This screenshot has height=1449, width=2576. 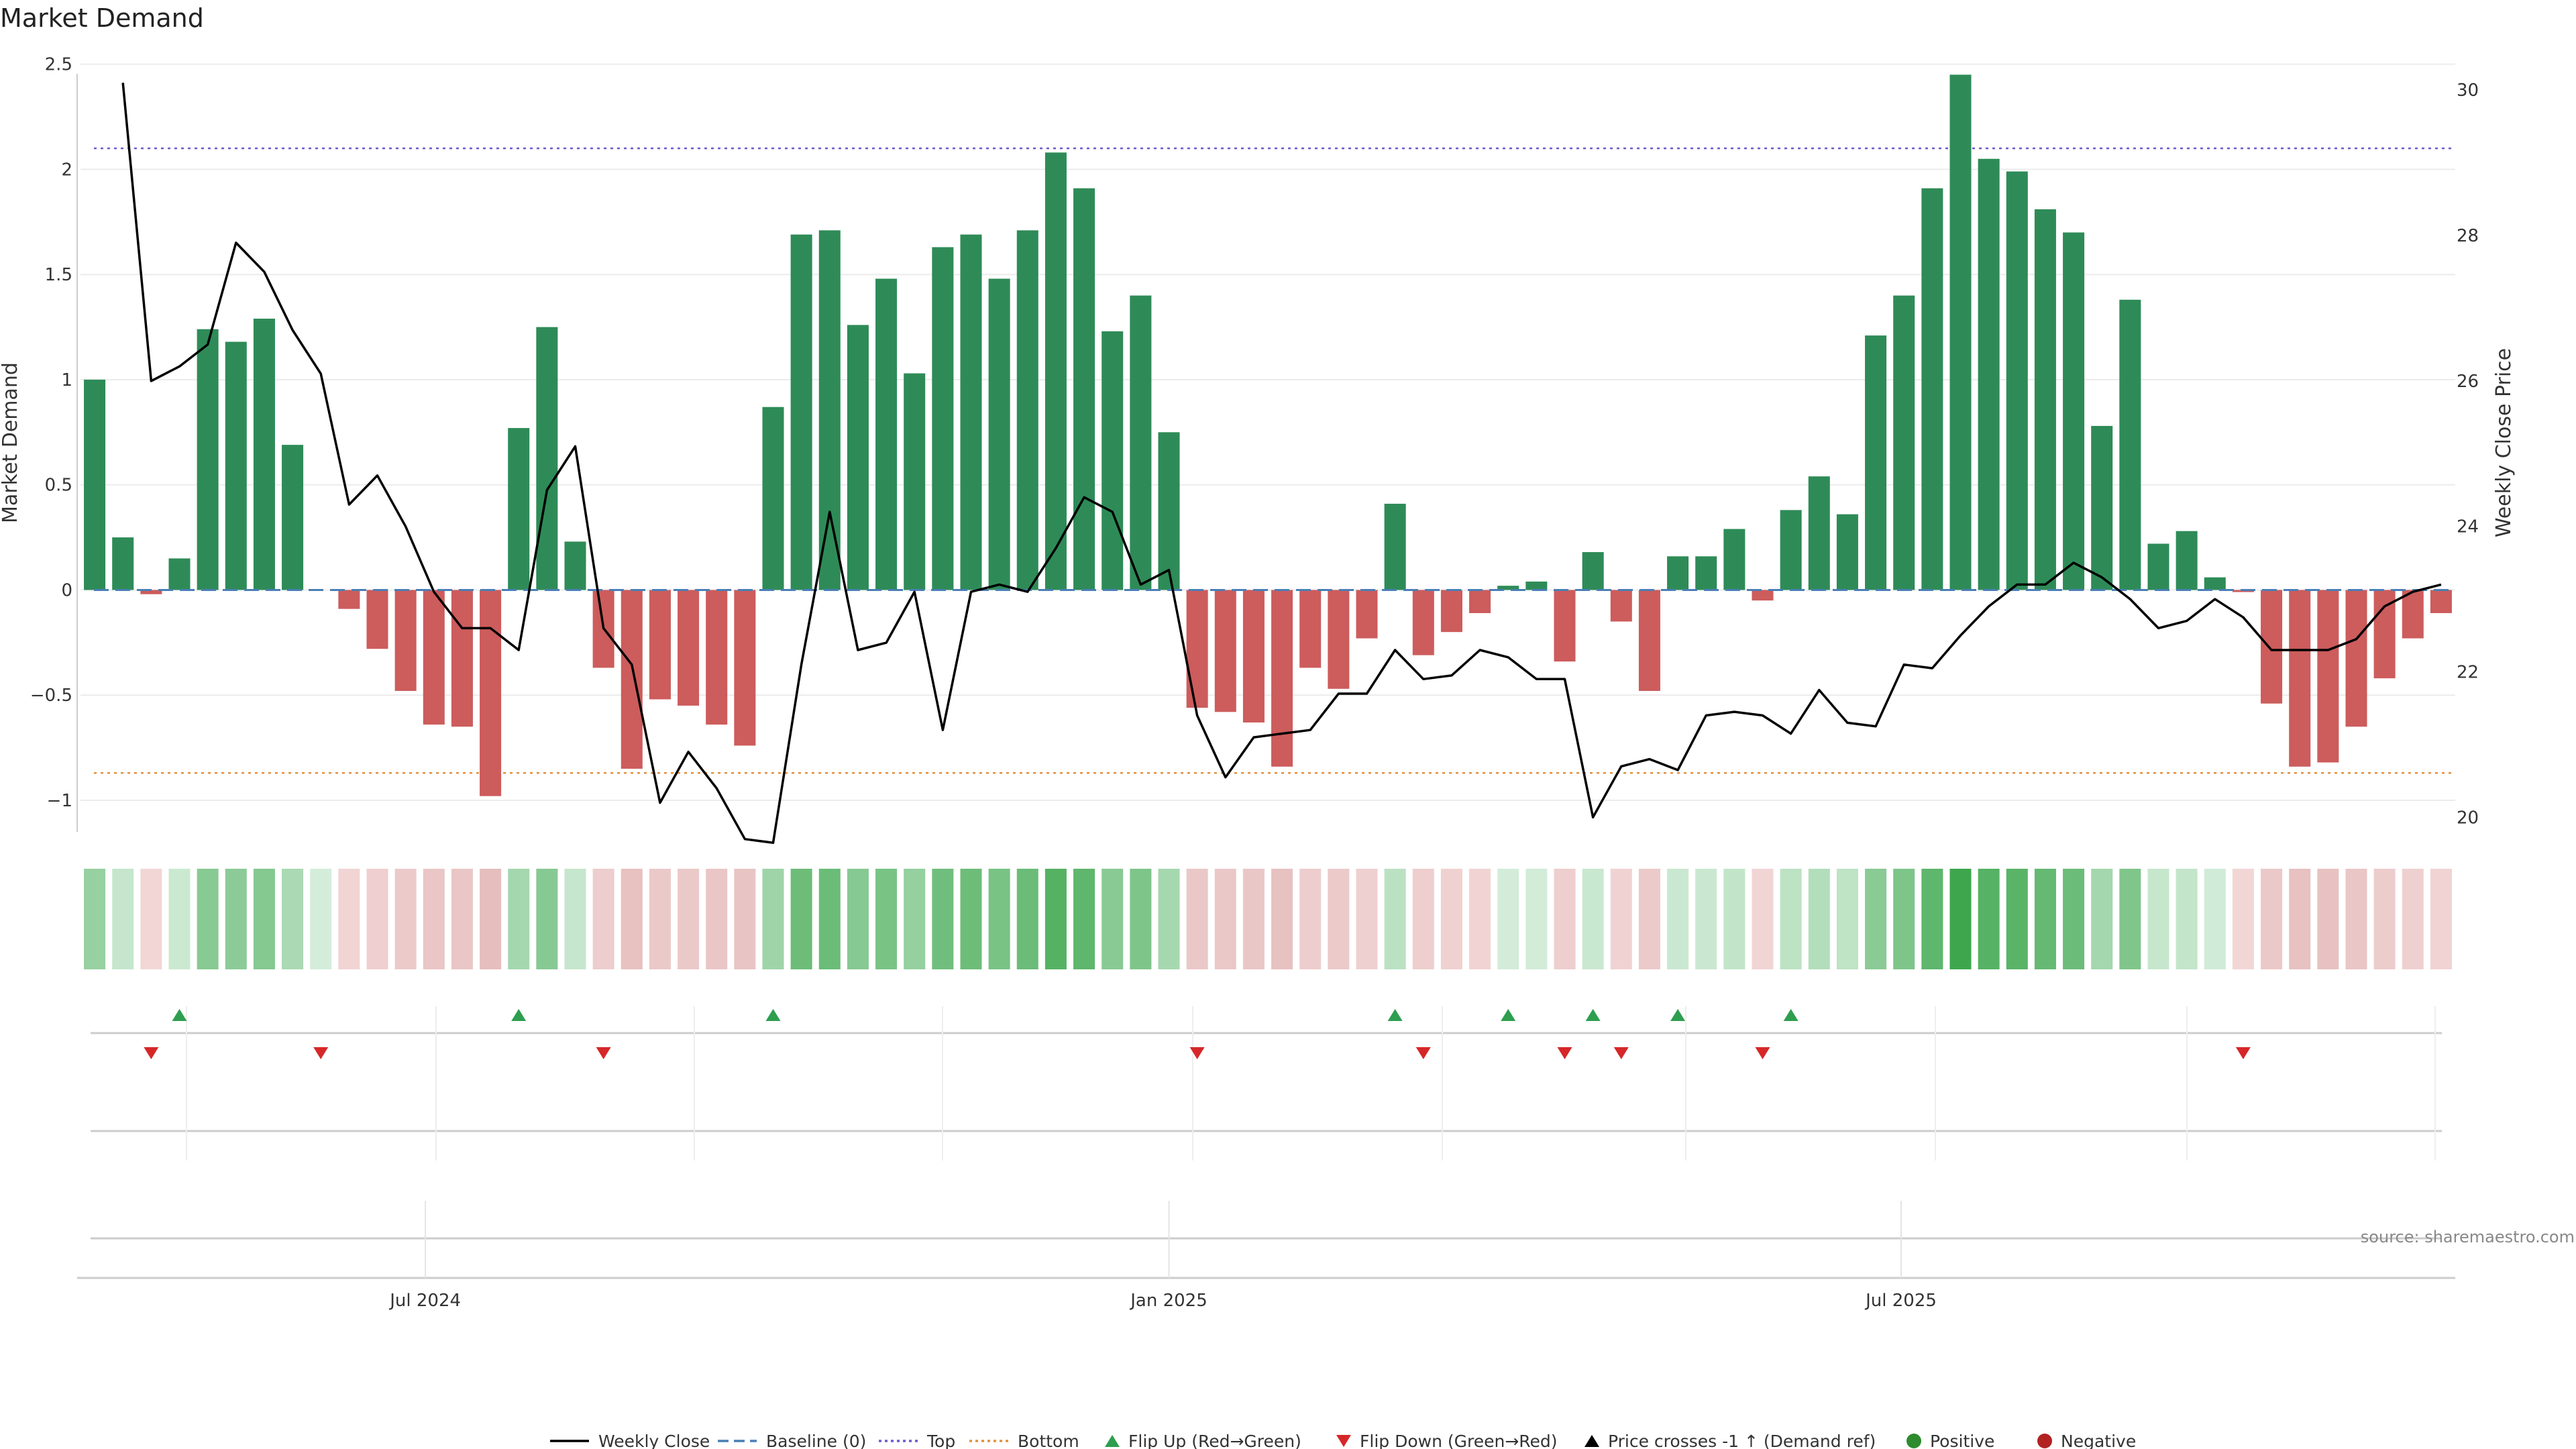 I want to click on y-tick-label: 0.5, so click(x=58, y=486).